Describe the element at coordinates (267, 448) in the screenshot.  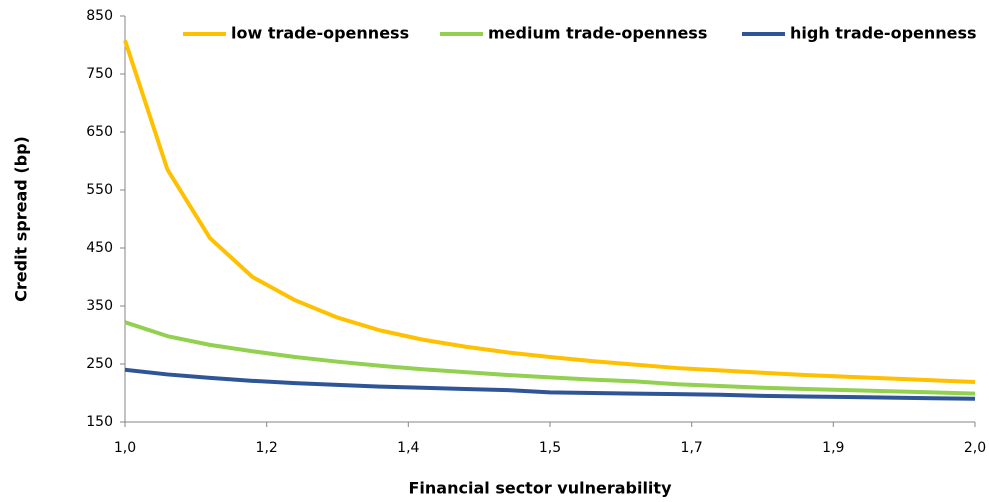
I see `x-tick-label: 1,2` at that location.